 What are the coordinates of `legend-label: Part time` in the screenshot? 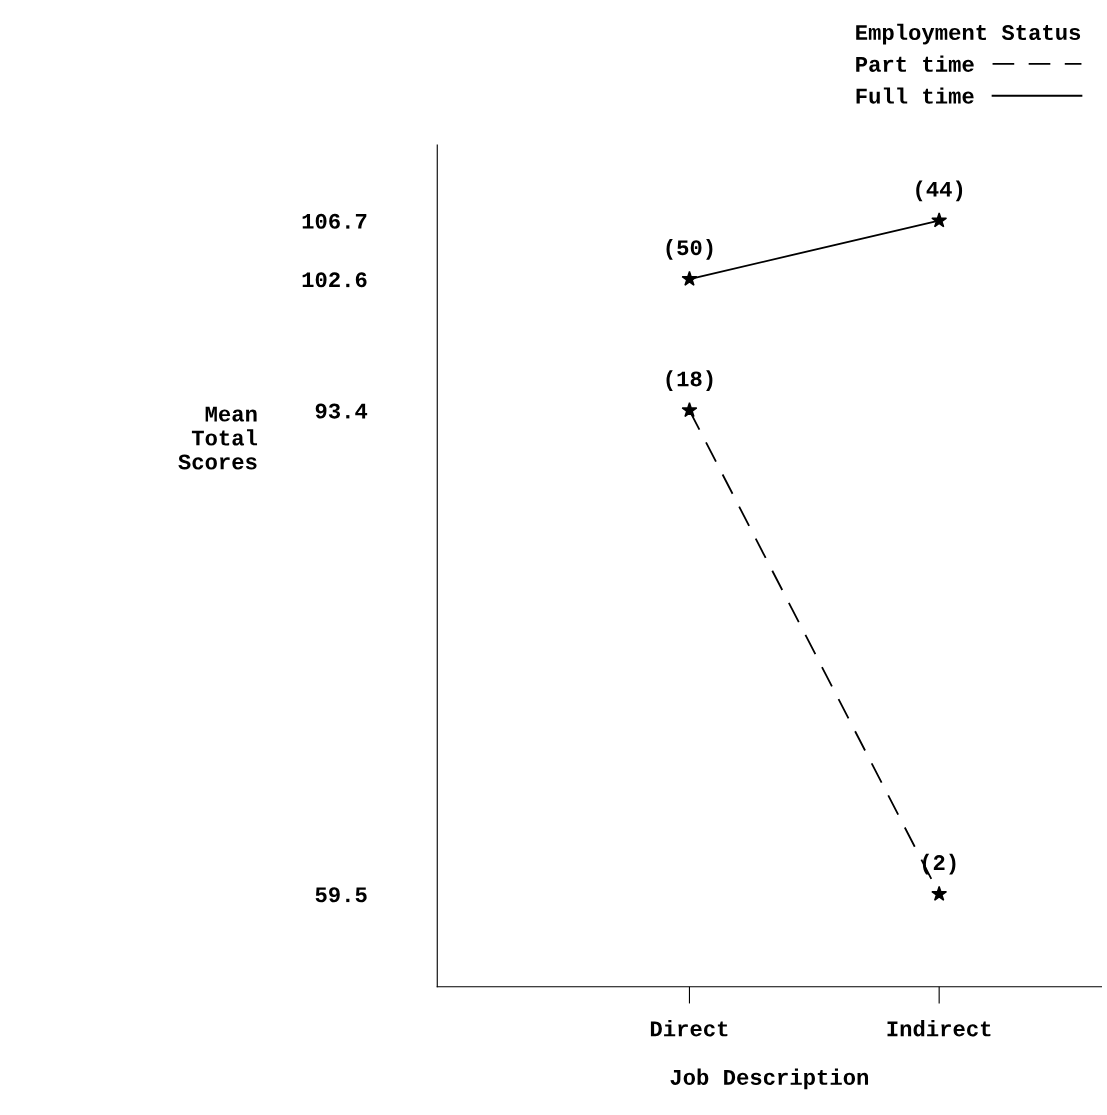 It's located at (915, 63).